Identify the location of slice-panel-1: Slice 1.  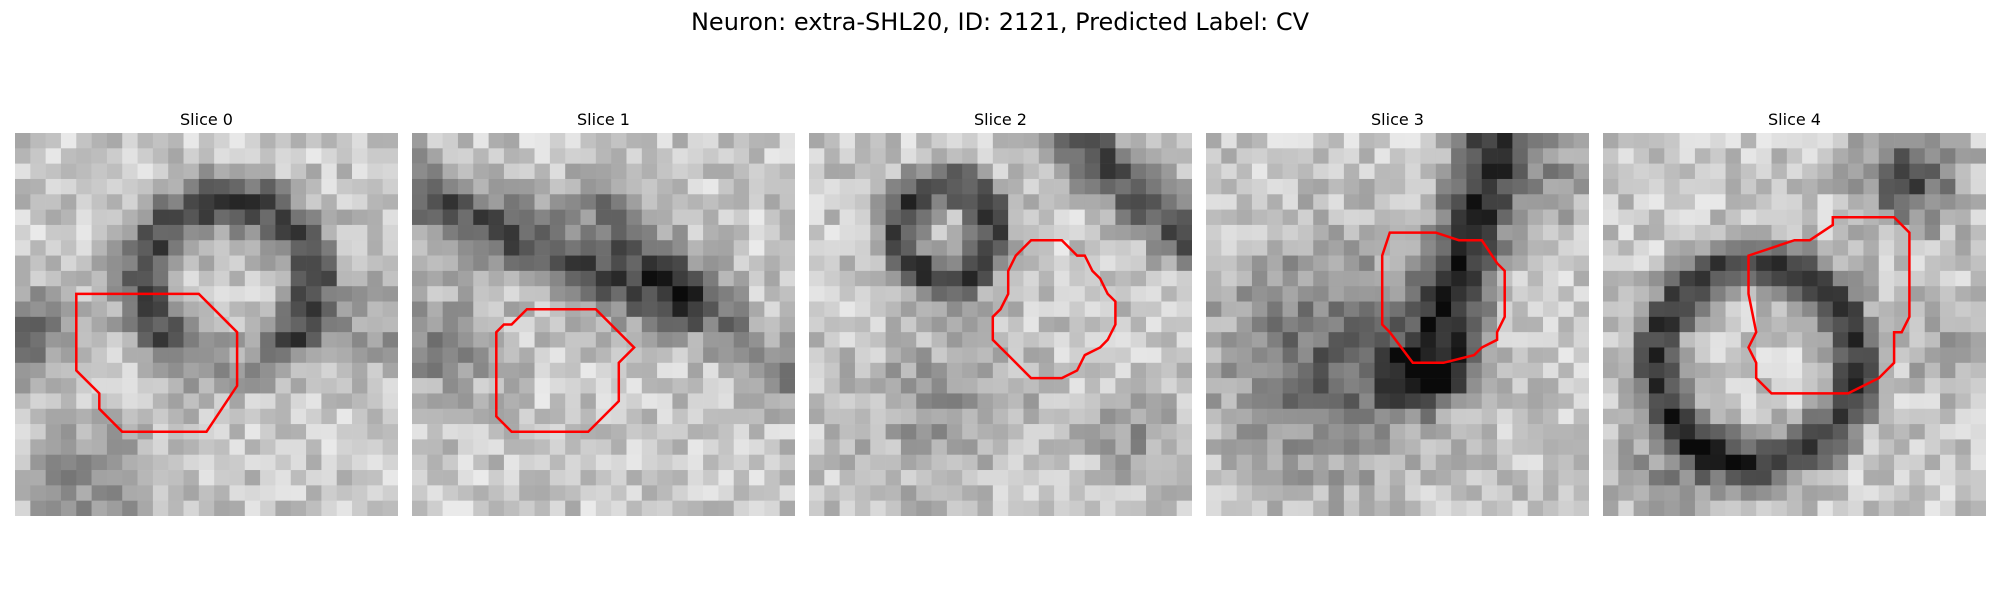
(603, 311).